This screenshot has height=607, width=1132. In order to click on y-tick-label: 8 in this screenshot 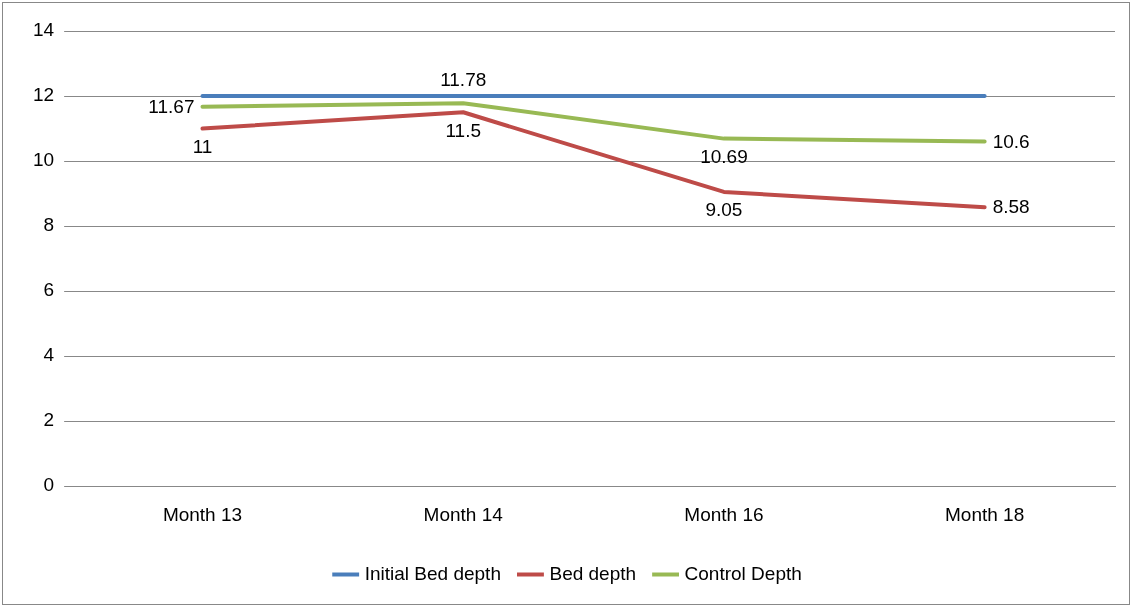, I will do `click(49, 225)`.